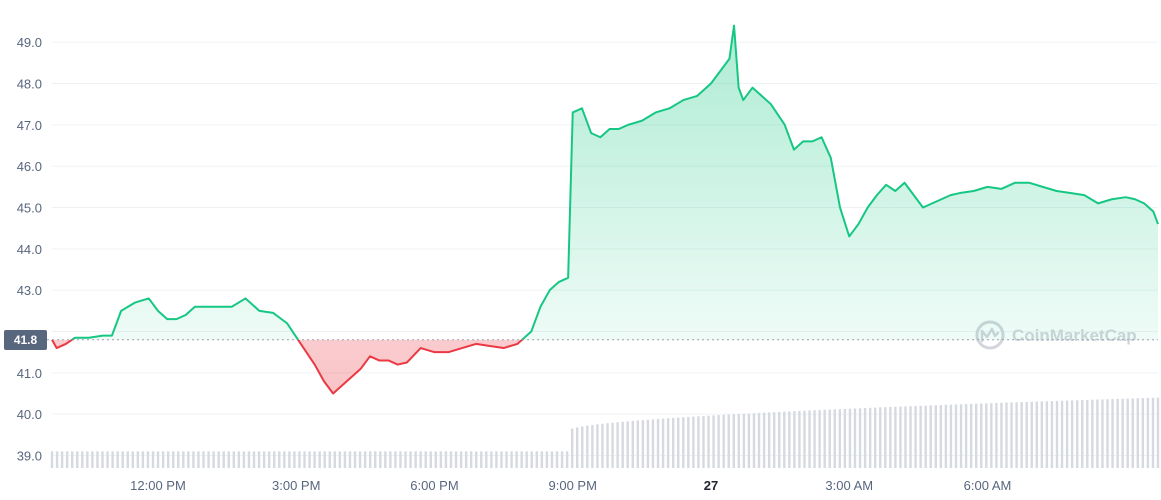  I want to click on x-tick-label: 9:00 PM, so click(573, 485).